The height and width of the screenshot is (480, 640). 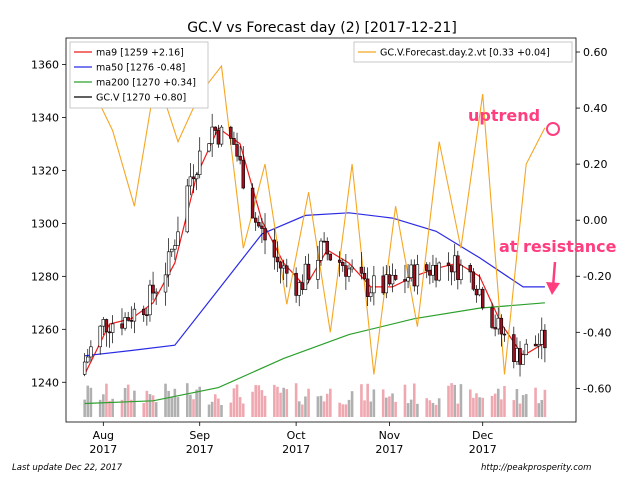 What do you see at coordinates (297, 435) in the screenshot?
I see `x-tick-label: Oct` at bounding box center [297, 435].